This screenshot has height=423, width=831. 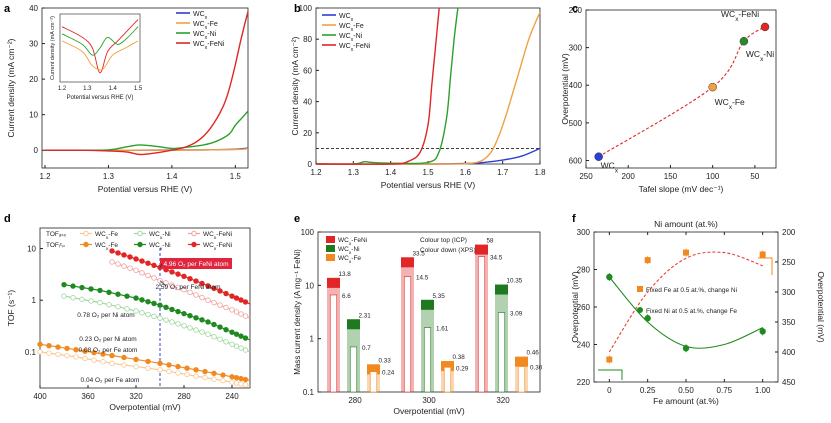 I want to click on bar-label-icp-e: 0.46, so click(x=533, y=353).